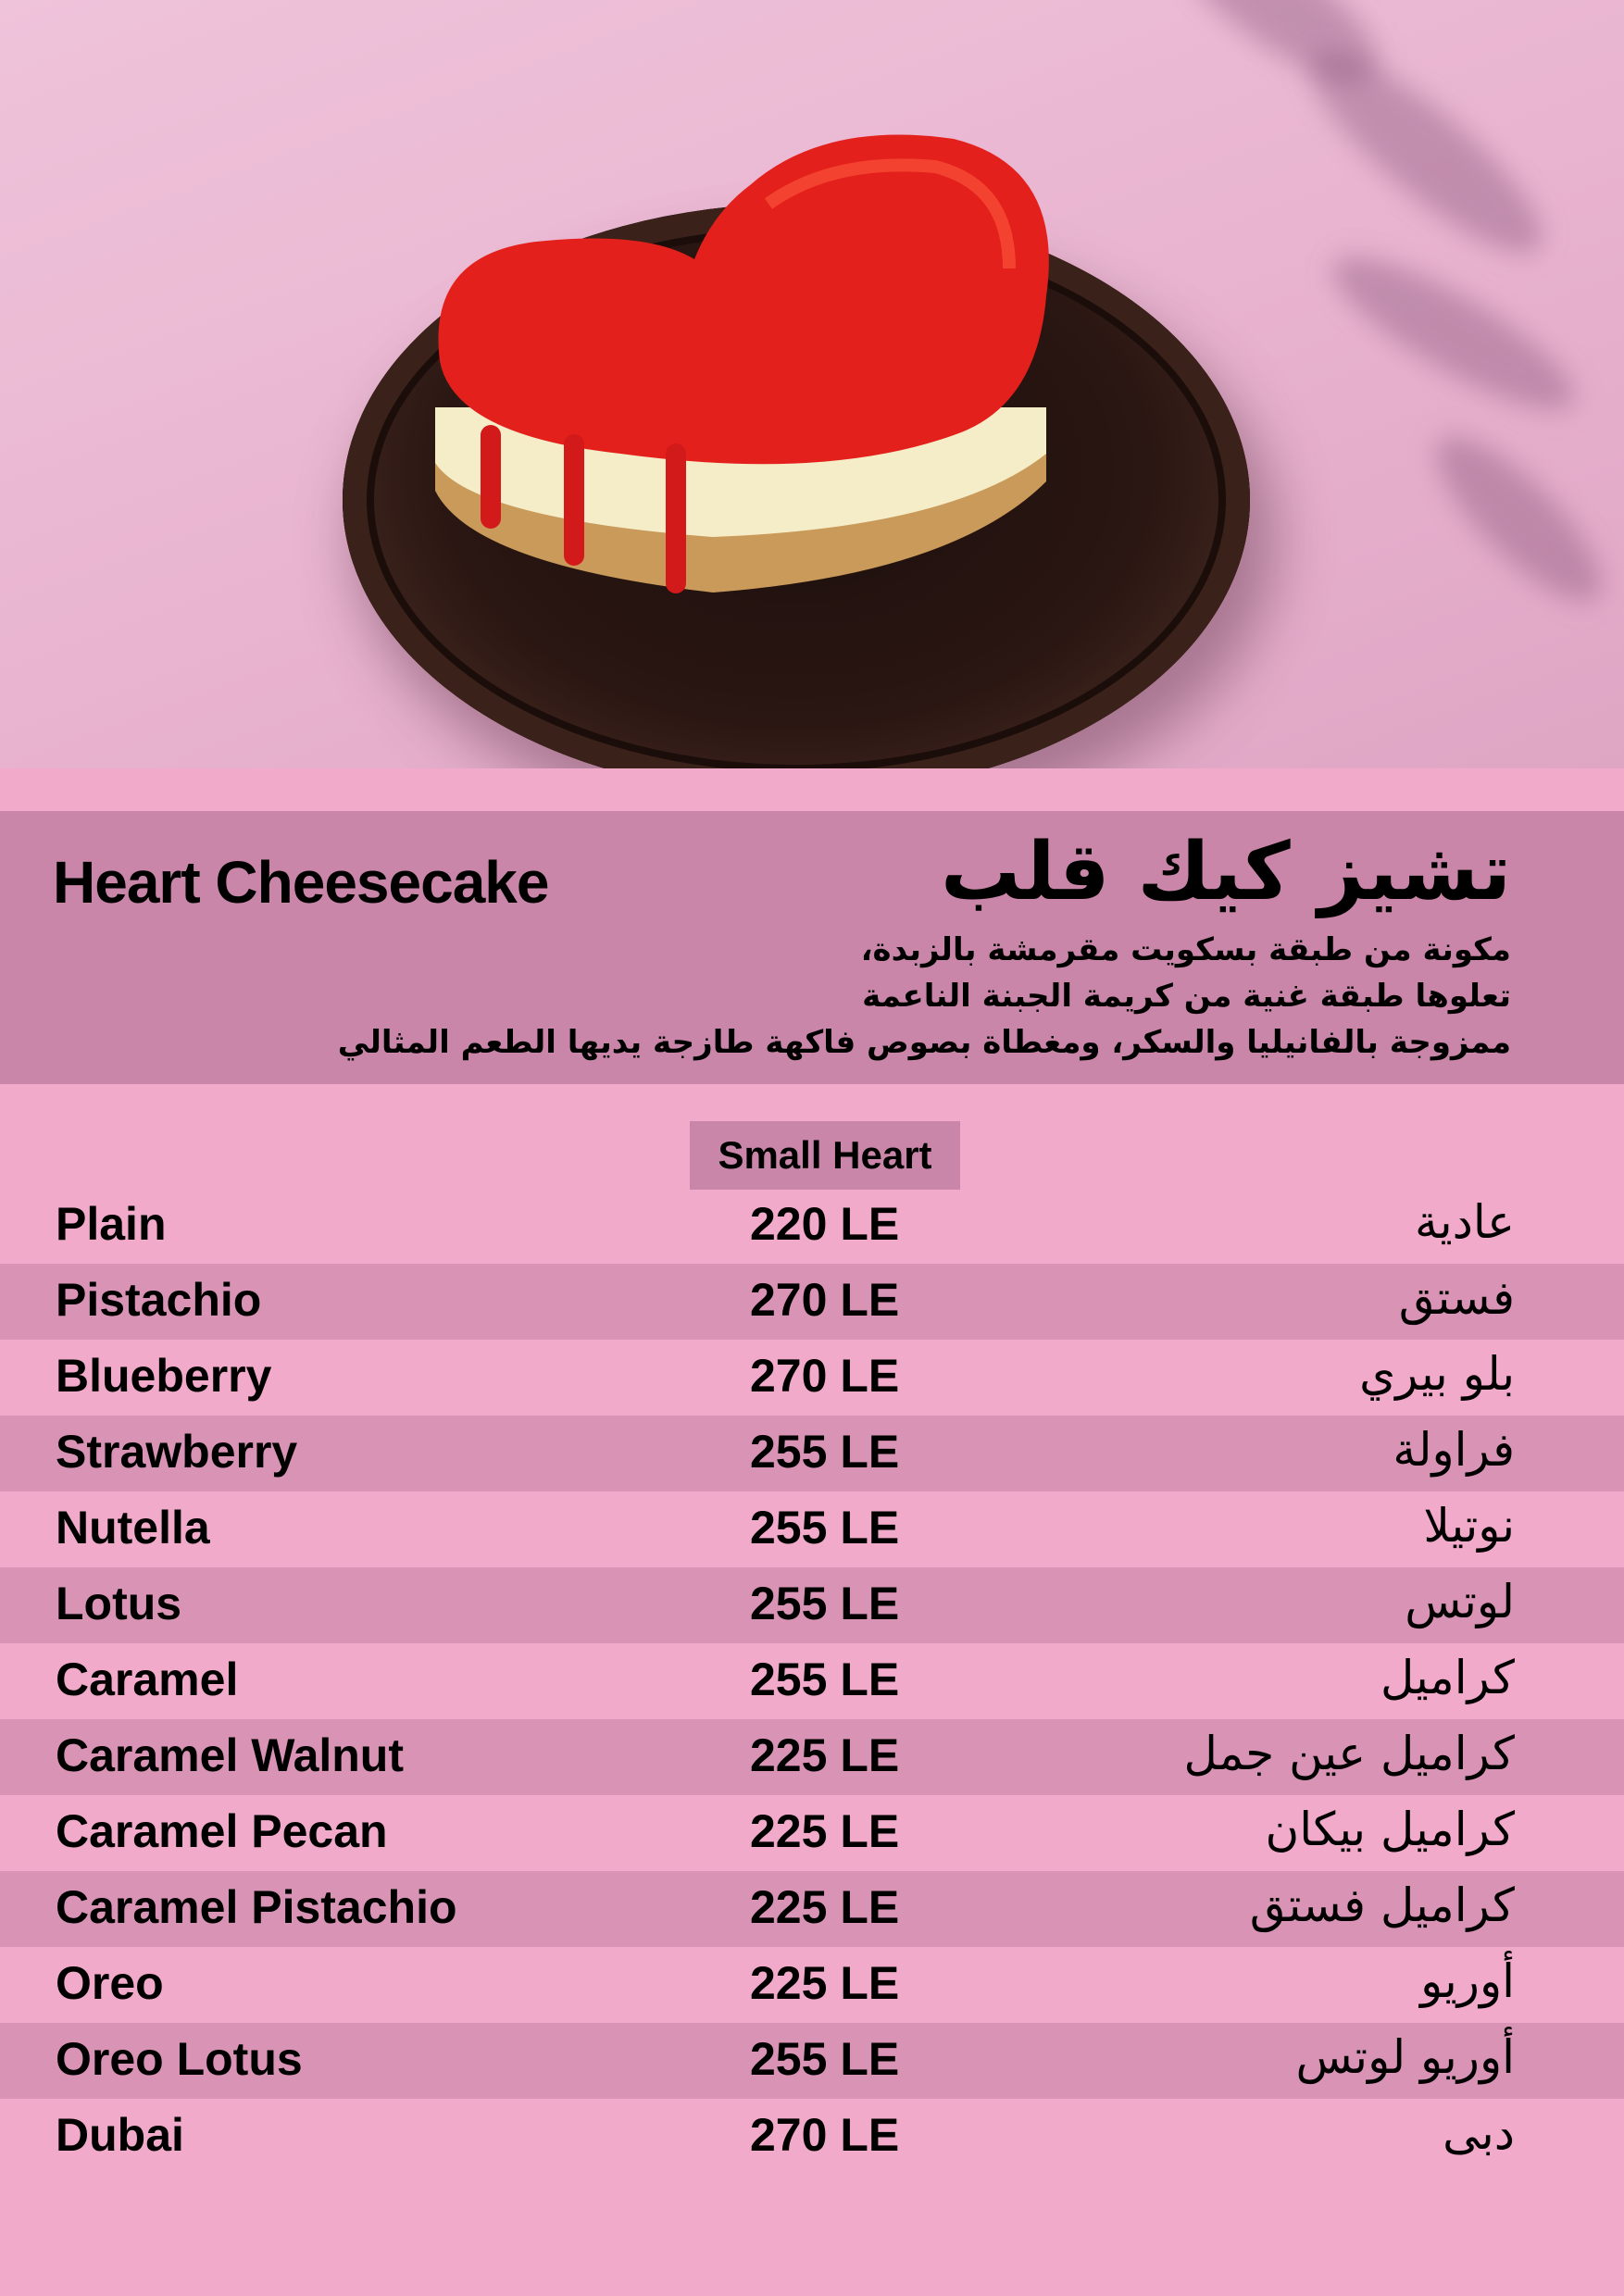 The image size is (1624, 2296). I want to click on table-row: Dubai 270 LE دبى, so click(812, 2137).